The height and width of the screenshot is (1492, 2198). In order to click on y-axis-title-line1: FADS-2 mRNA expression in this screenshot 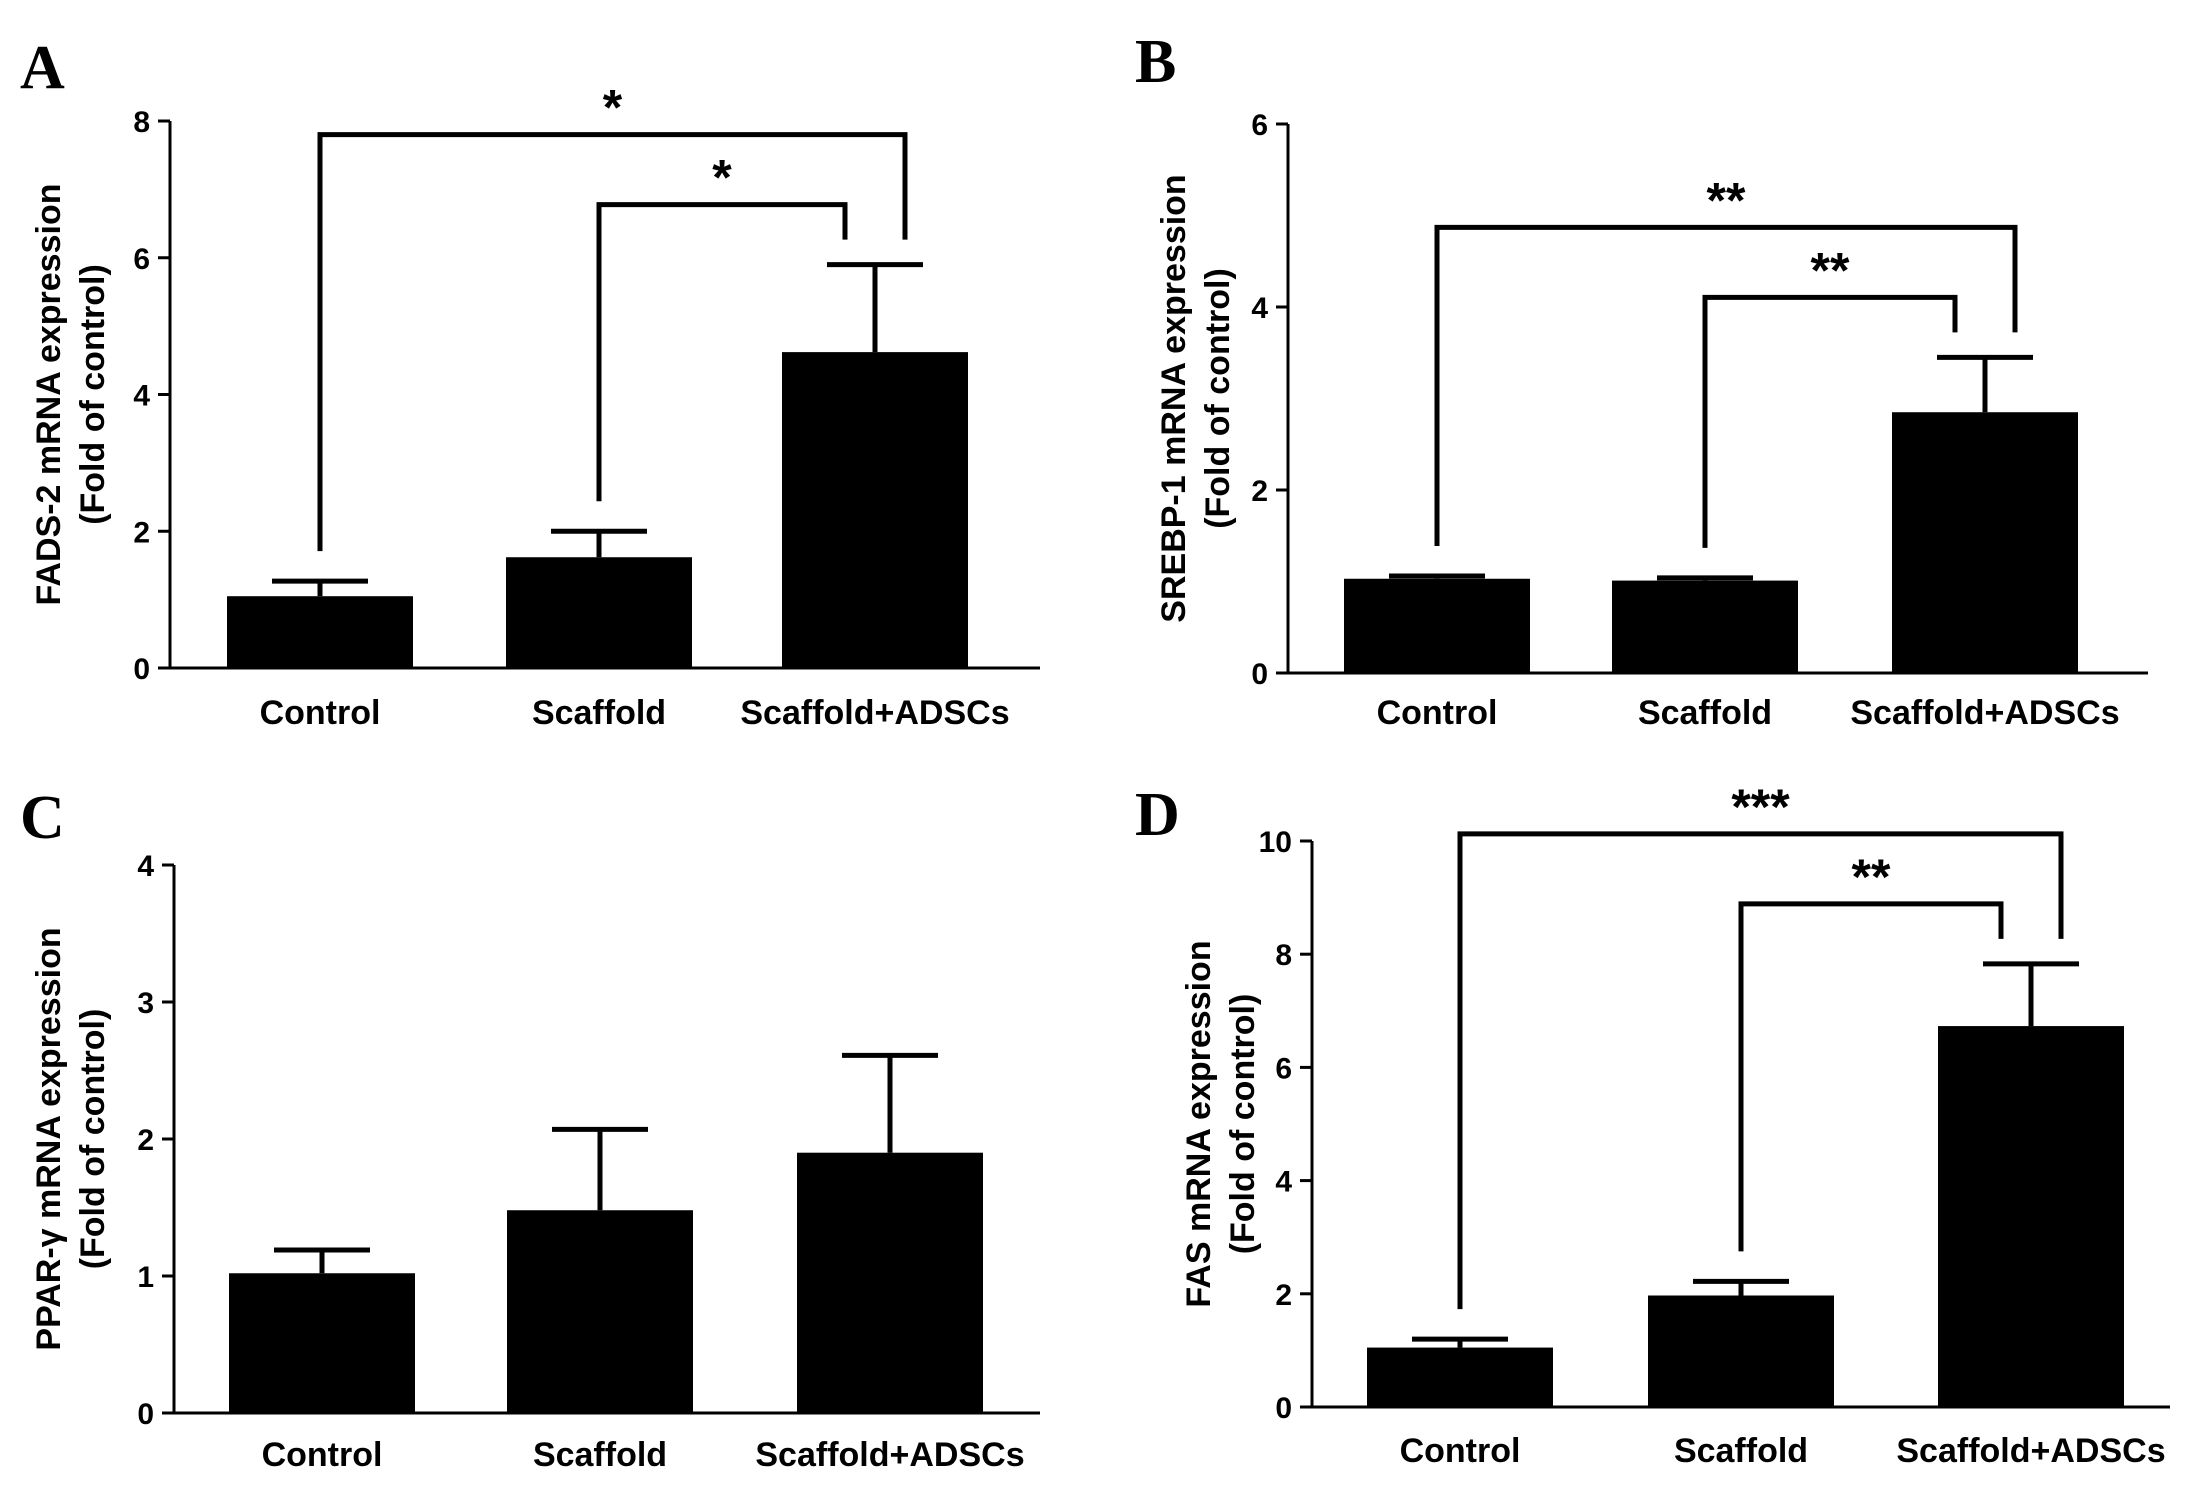, I will do `click(49, 395)`.